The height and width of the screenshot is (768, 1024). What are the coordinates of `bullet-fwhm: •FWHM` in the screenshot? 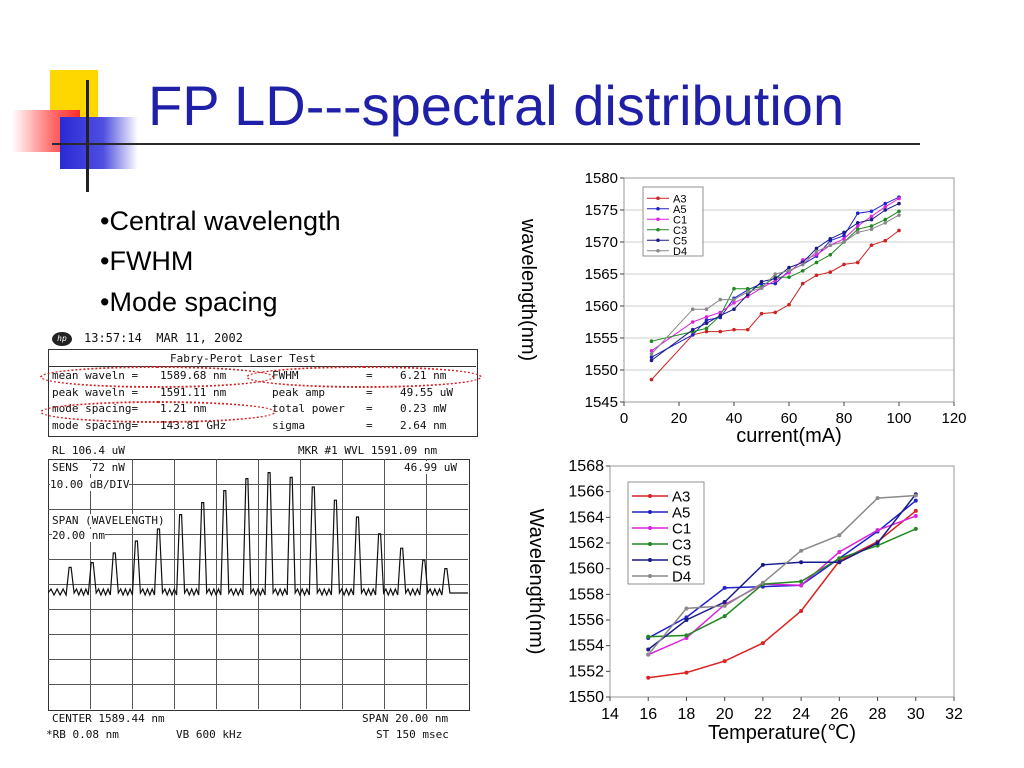 It's located at (147, 261).